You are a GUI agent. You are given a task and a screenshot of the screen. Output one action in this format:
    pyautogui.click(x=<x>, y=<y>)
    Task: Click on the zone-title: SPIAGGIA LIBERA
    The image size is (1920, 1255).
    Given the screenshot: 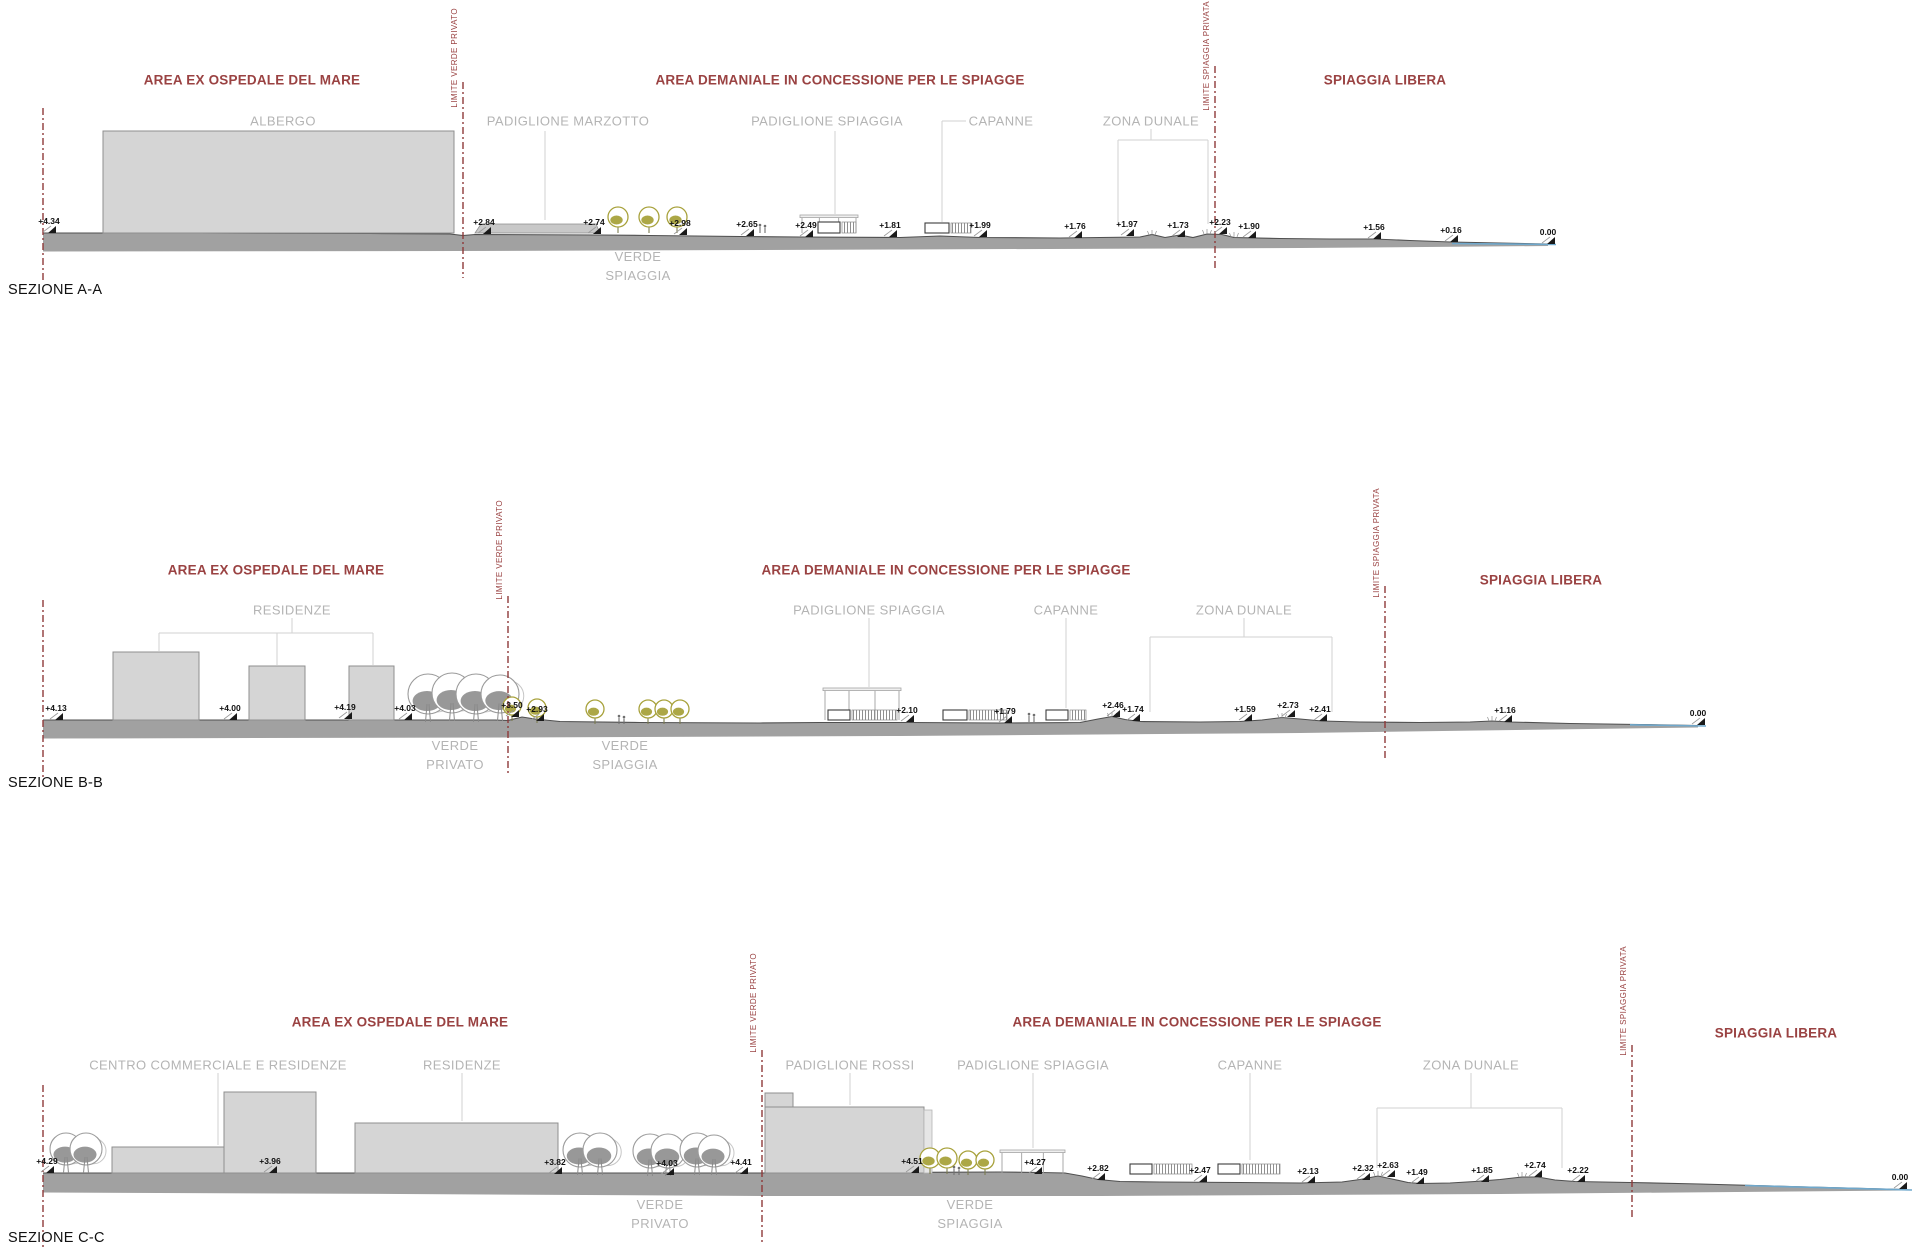 What is the action you would take?
    pyautogui.click(x=1385, y=80)
    